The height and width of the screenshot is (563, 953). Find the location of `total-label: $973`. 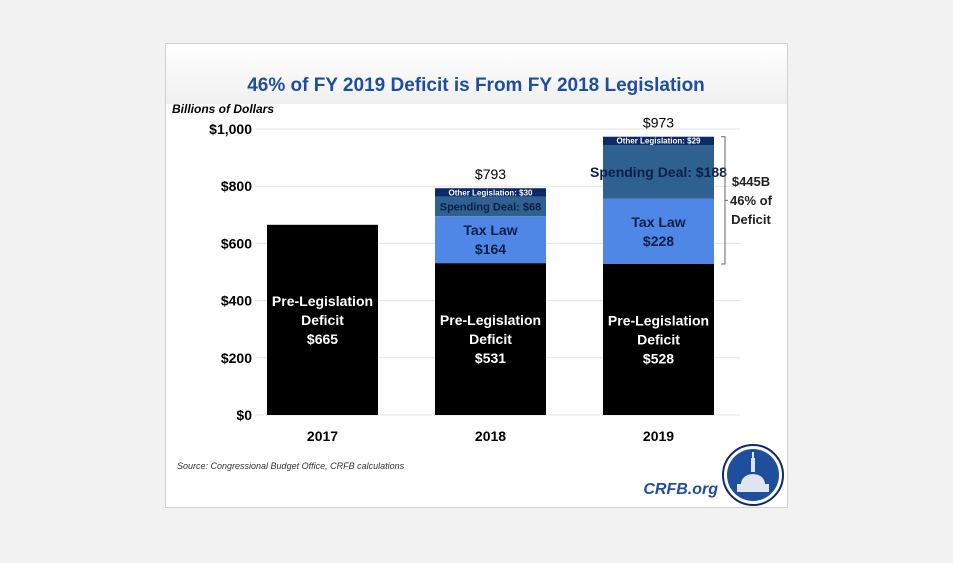

total-label: $973 is located at coordinates (658, 123).